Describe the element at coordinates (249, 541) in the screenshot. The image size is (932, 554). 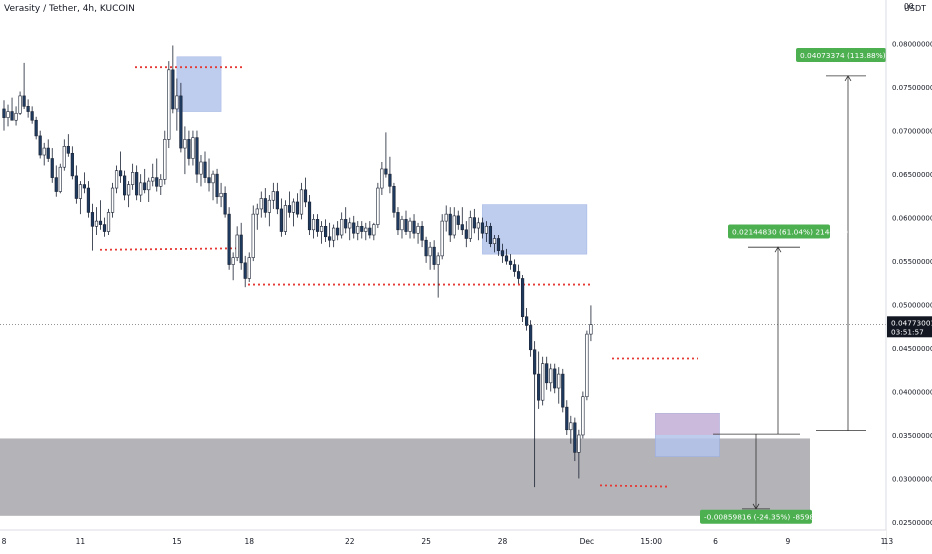
I see `x-tick-label: 18` at that location.